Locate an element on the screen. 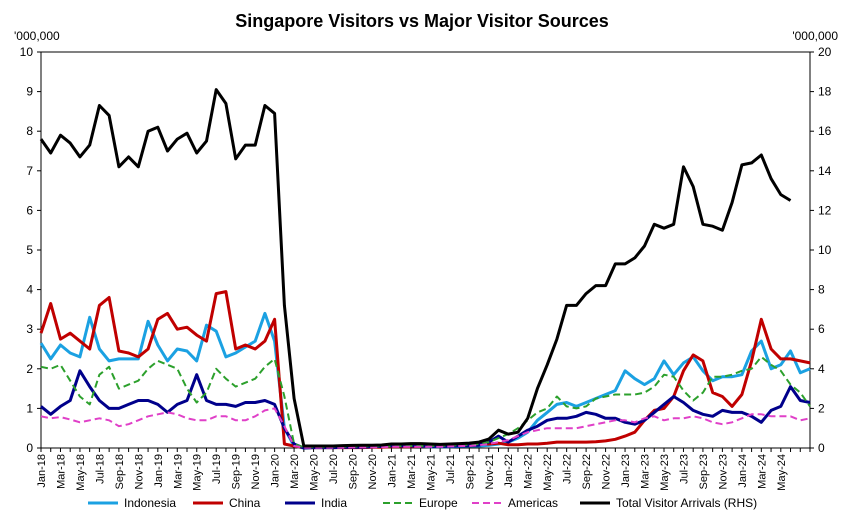 The width and height of the screenshot is (844, 524). left-axis-unit: '000,000 is located at coordinates (37, 36).